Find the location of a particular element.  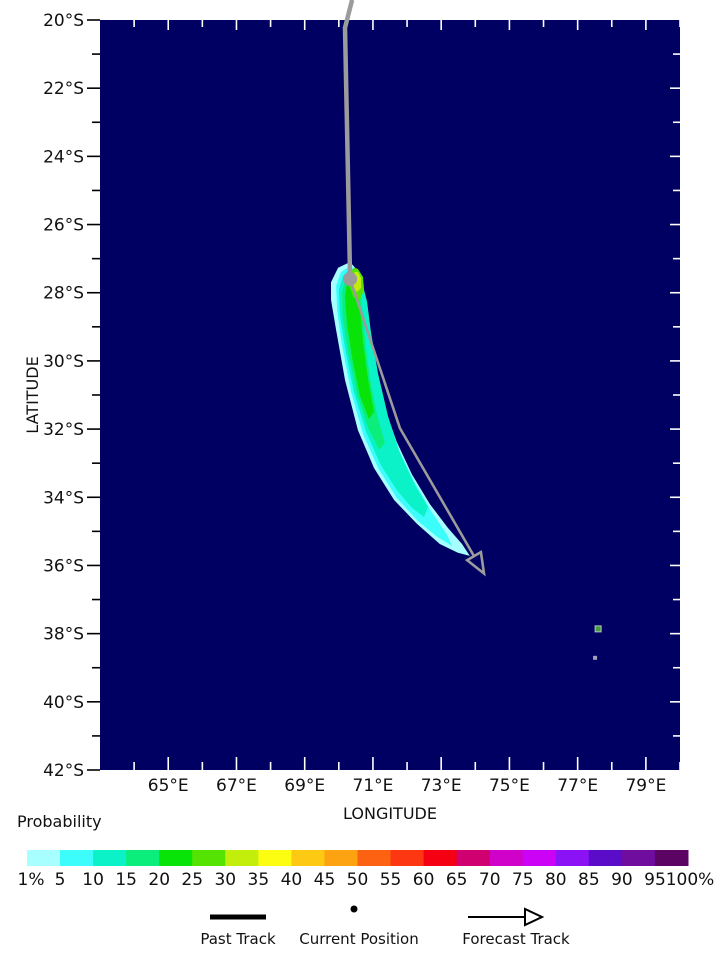

lat-tick-label: 28°S is located at coordinates (63, 294).